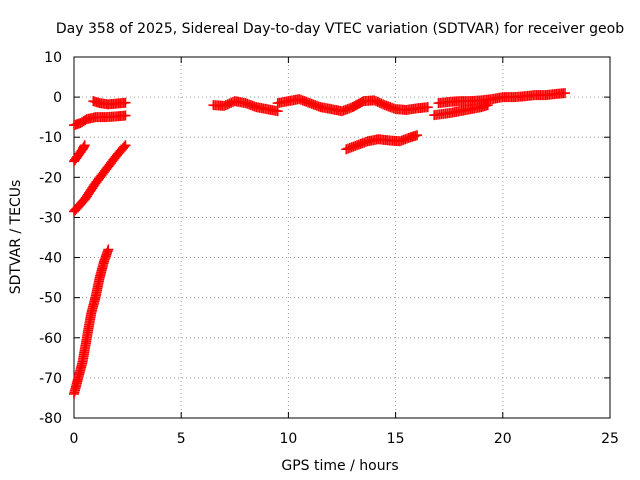 This screenshot has width=640, height=480. Describe the element at coordinates (339, 466) in the screenshot. I see `x-axis-label: GPS time / hours` at that location.